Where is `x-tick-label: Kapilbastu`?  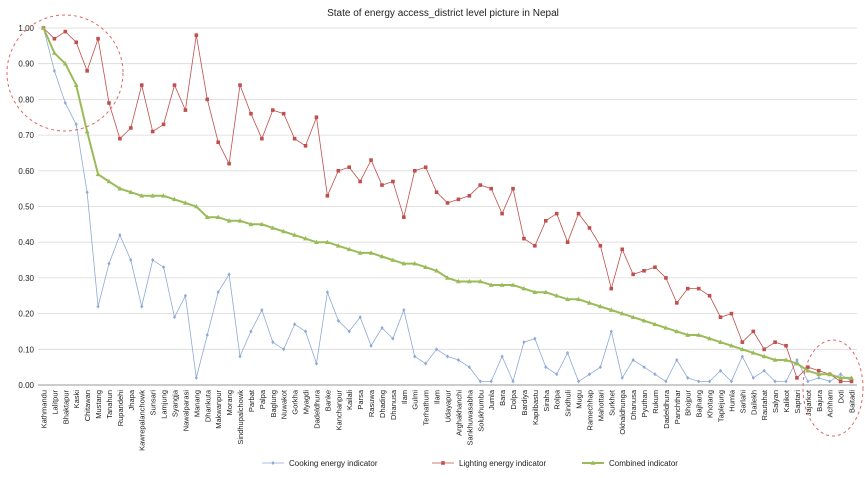
x-tick-label: Kapilbastu is located at coordinates (535, 407).